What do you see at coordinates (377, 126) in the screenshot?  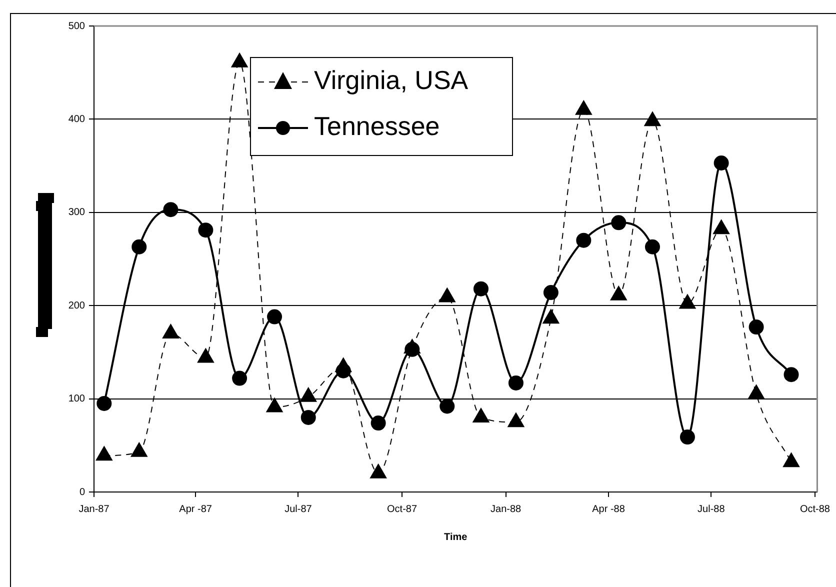 I see `legend-label: Tennessee` at bounding box center [377, 126].